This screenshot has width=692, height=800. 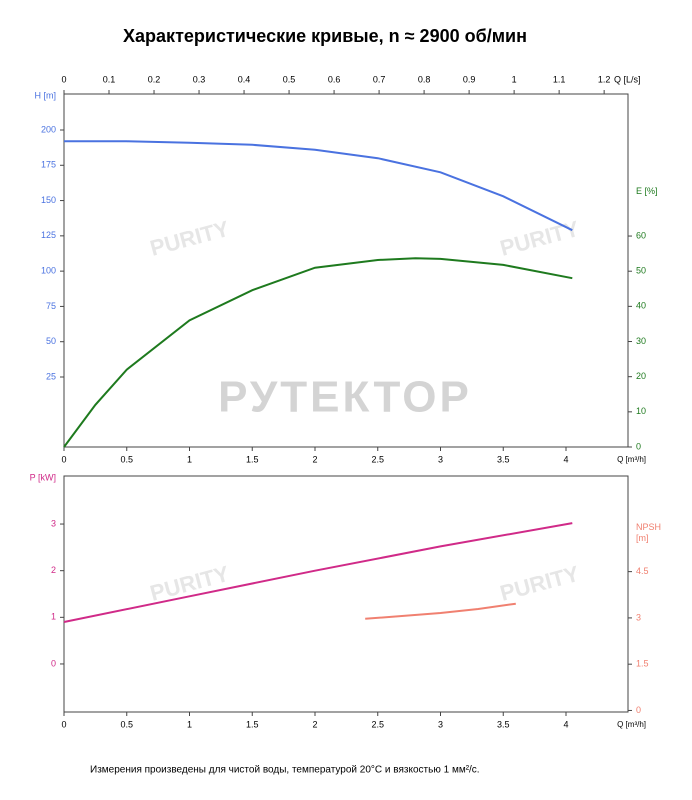 I want to click on x2-tick-label: 0.6, so click(x=334, y=79).